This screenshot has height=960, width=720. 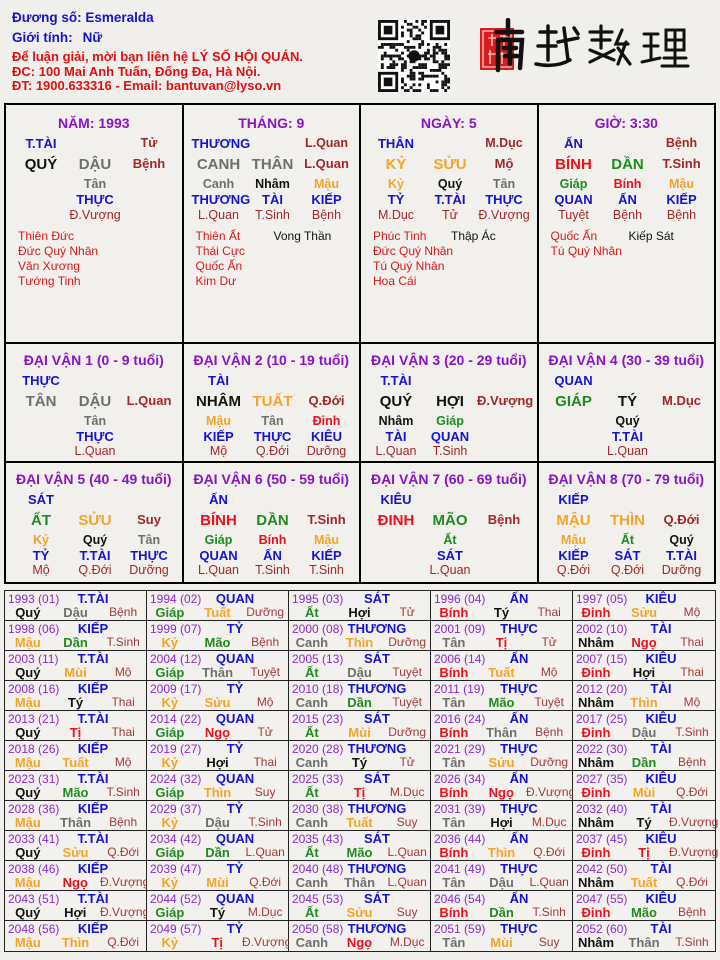 I want to click on year-cell: 2001 (09) THỰC Tân Tị Tử, so click(x=502, y=636).